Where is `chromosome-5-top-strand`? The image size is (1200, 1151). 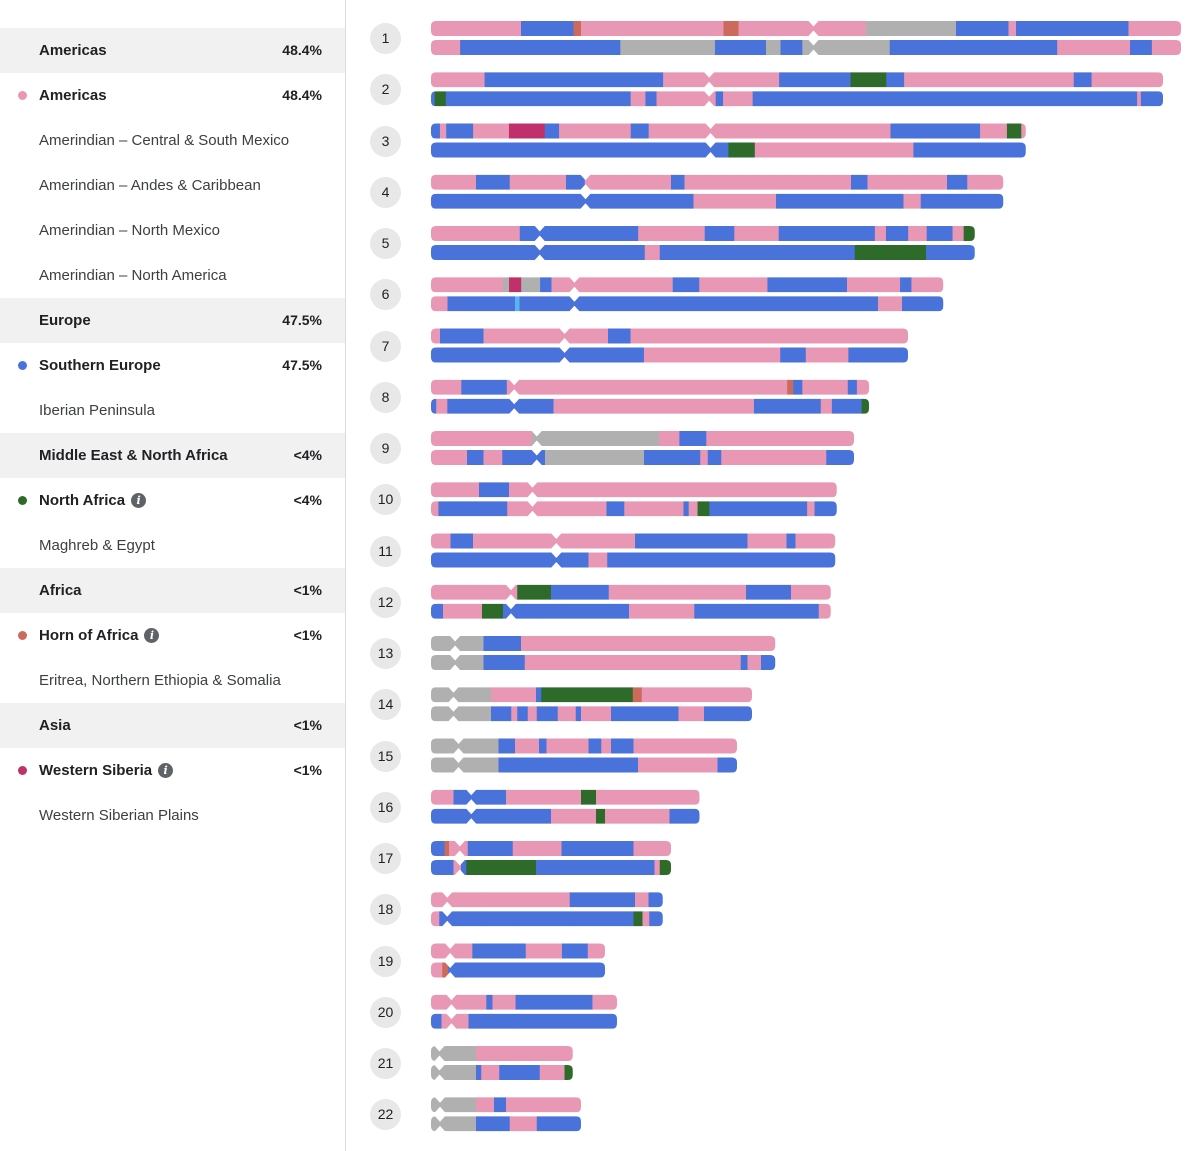 chromosome-5-top-strand is located at coordinates (703, 233).